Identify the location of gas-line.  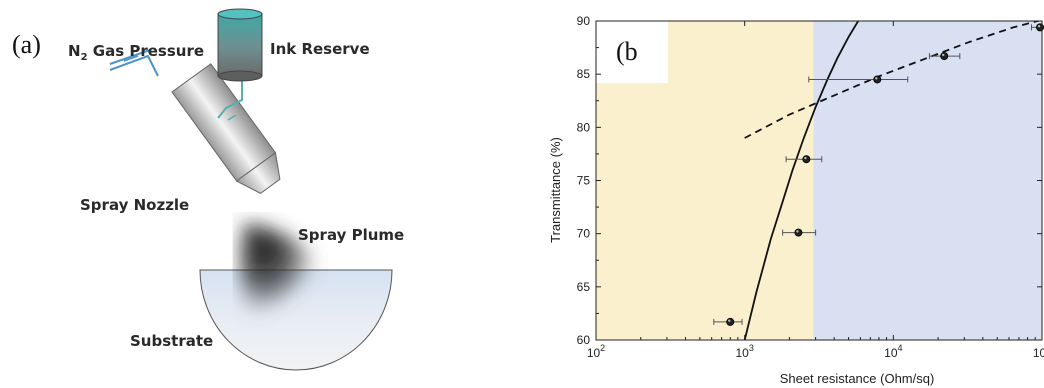
(134, 65).